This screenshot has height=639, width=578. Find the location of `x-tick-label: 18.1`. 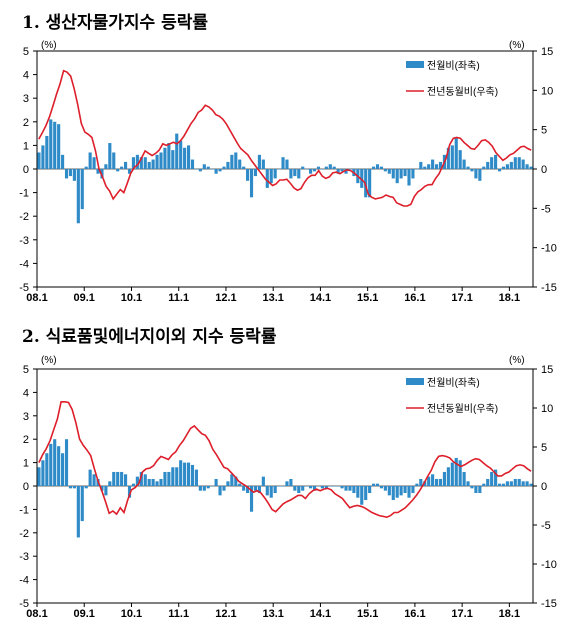

x-tick-label: 18.1 is located at coordinates (509, 614).